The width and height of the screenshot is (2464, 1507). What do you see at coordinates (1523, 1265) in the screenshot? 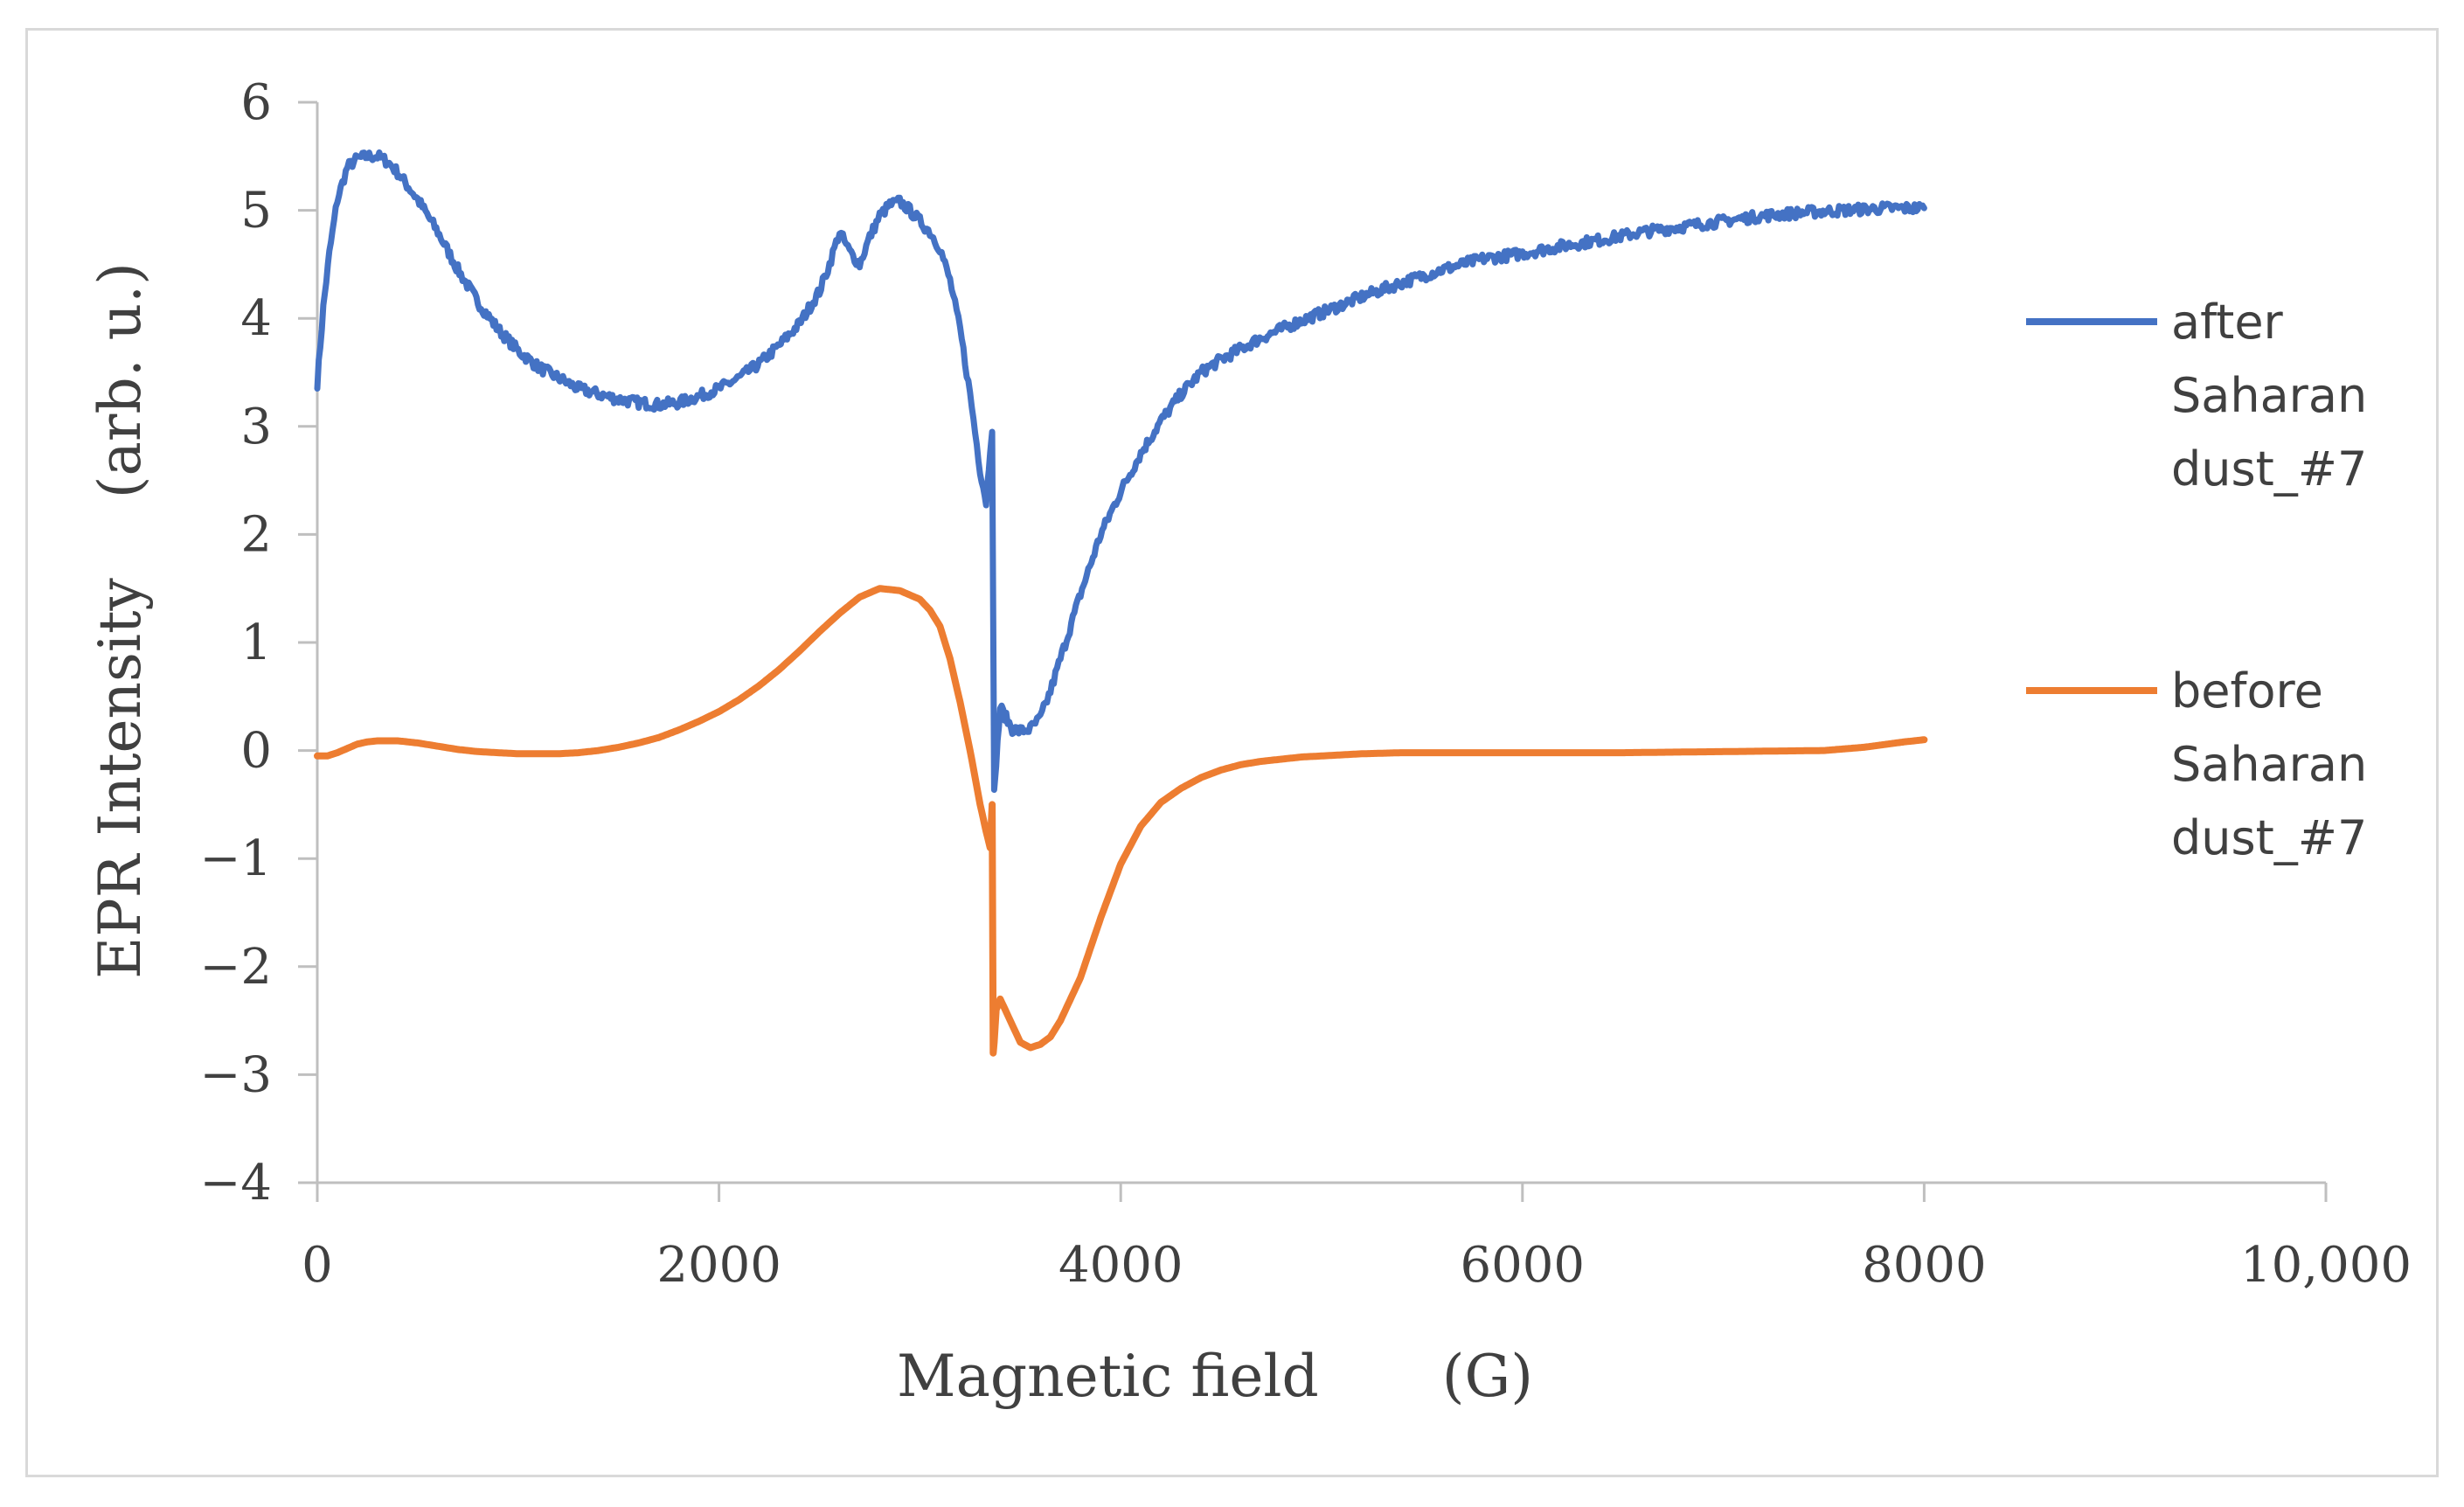
I see `x-tick-label: 6000` at bounding box center [1523, 1265].